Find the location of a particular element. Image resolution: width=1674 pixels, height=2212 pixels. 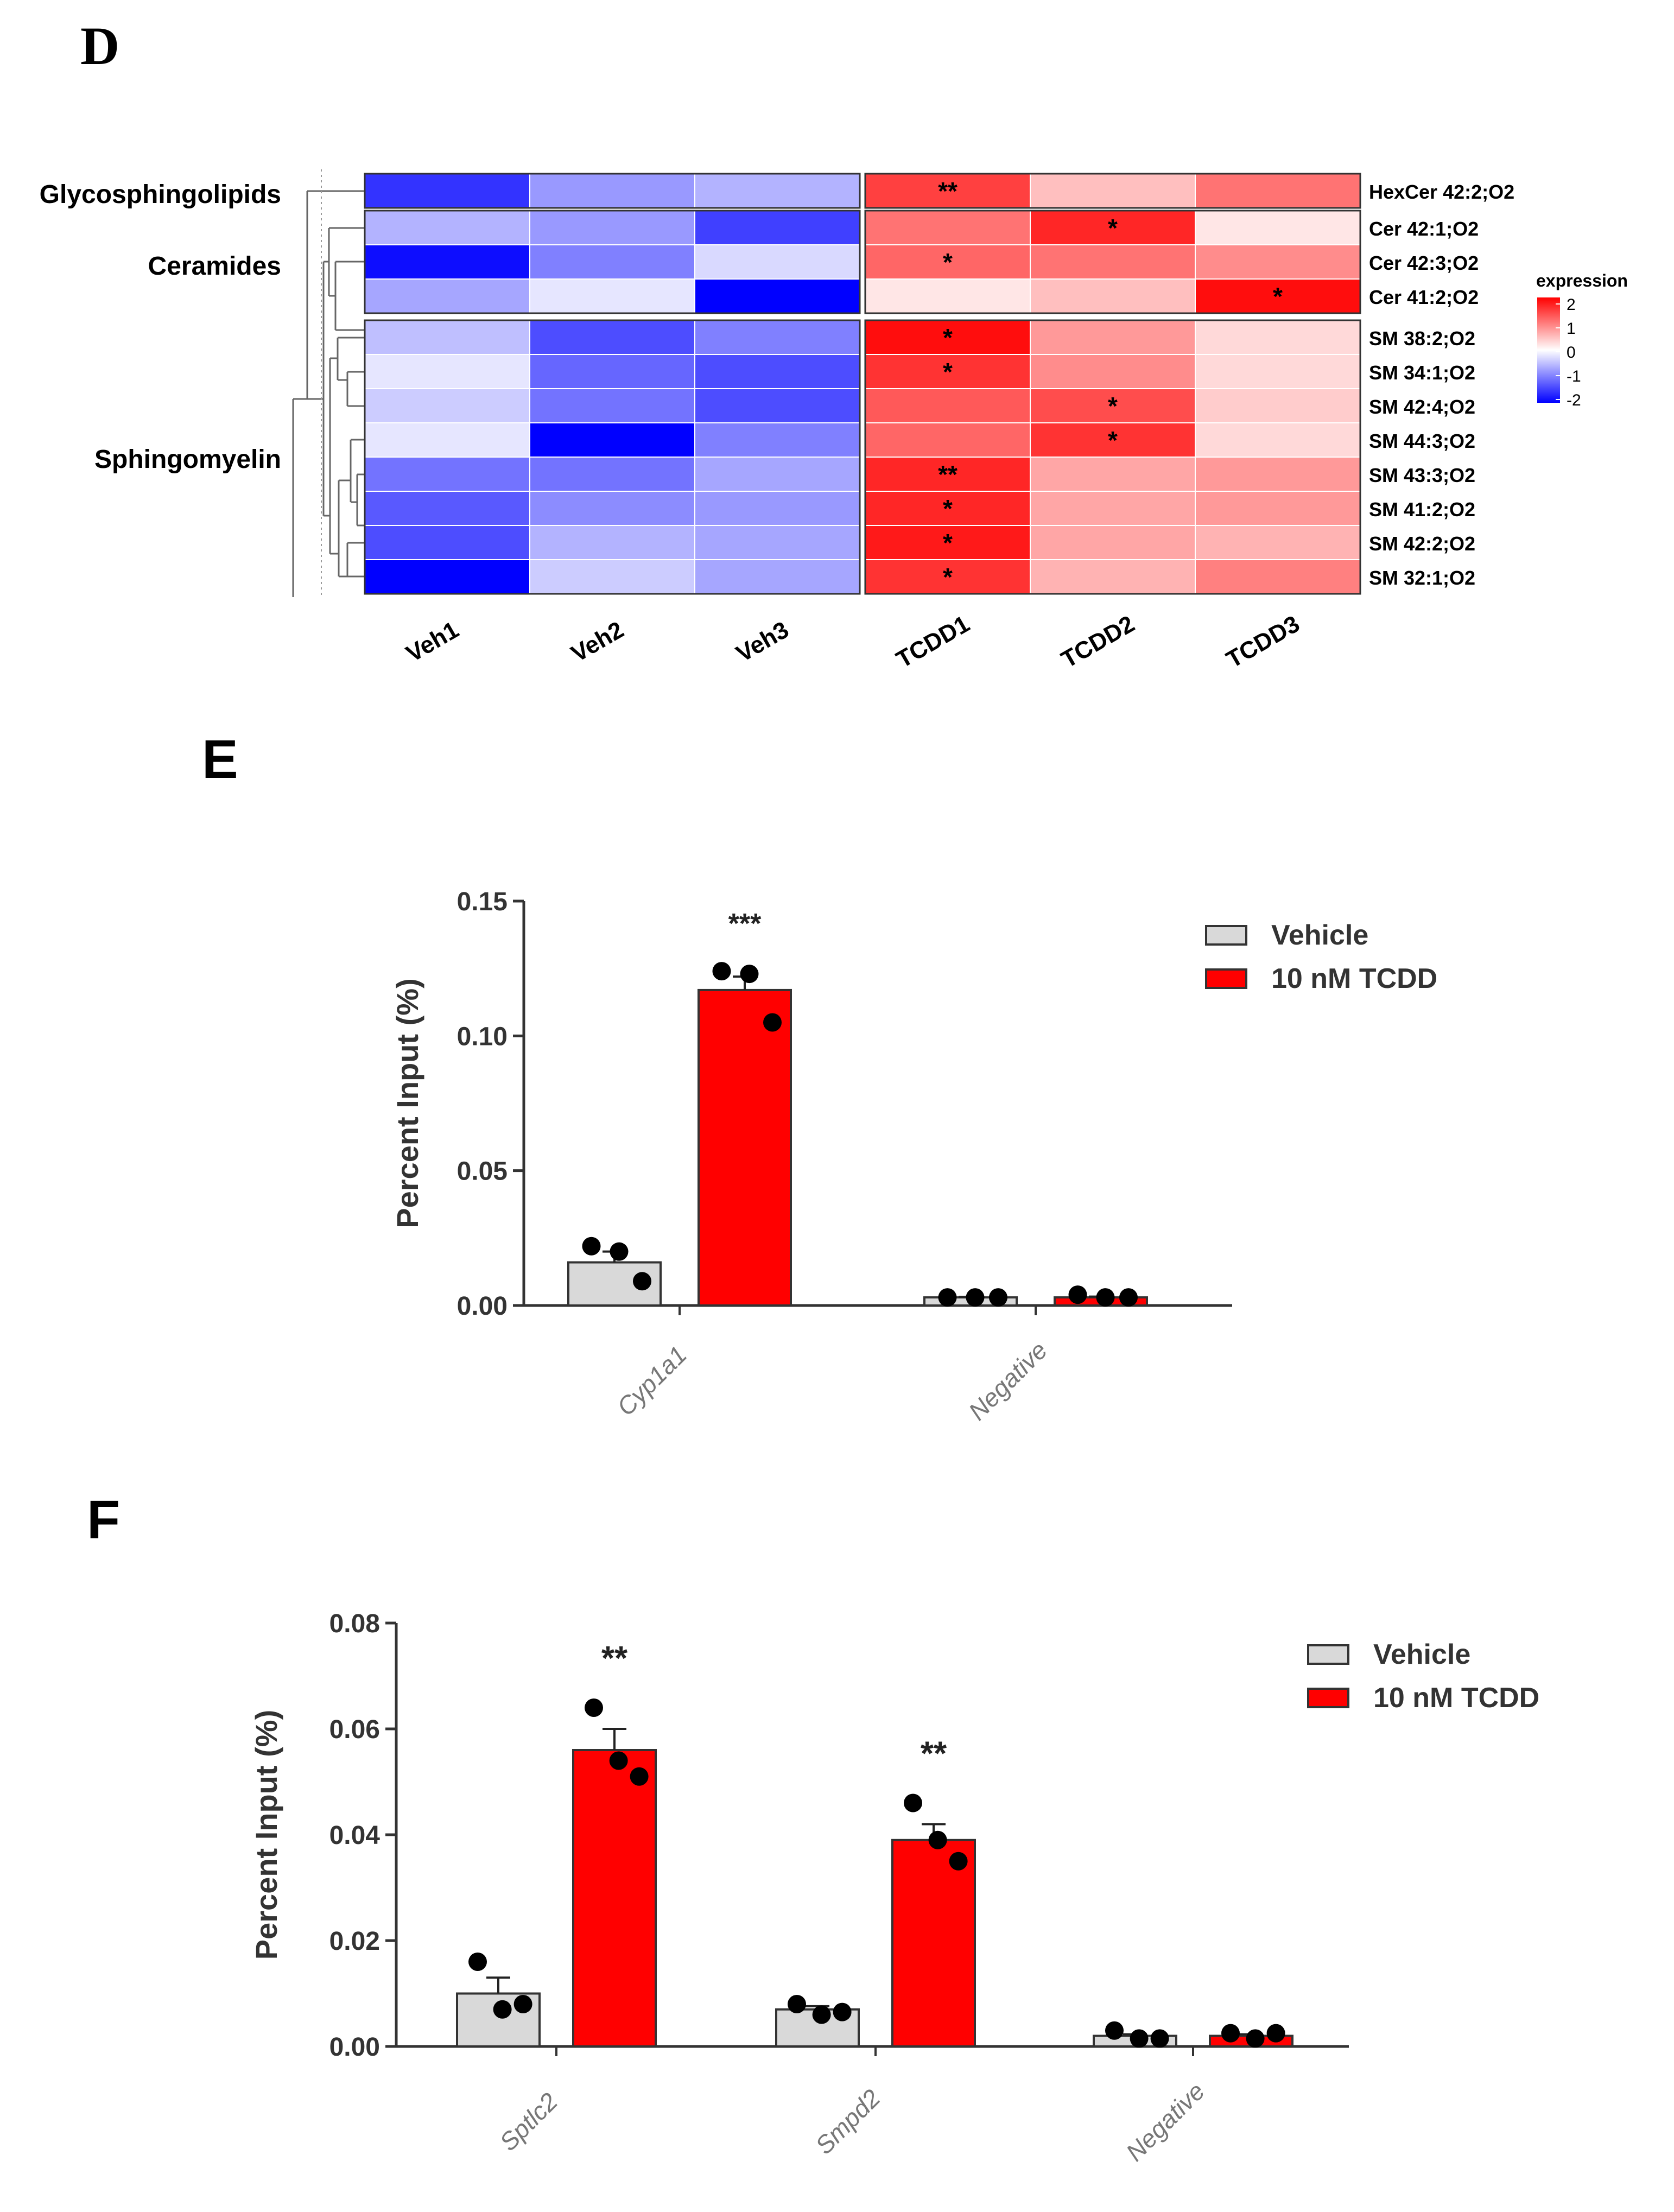

bar-10-nm-tcdd-sptlc2 is located at coordinates (614, 1899).